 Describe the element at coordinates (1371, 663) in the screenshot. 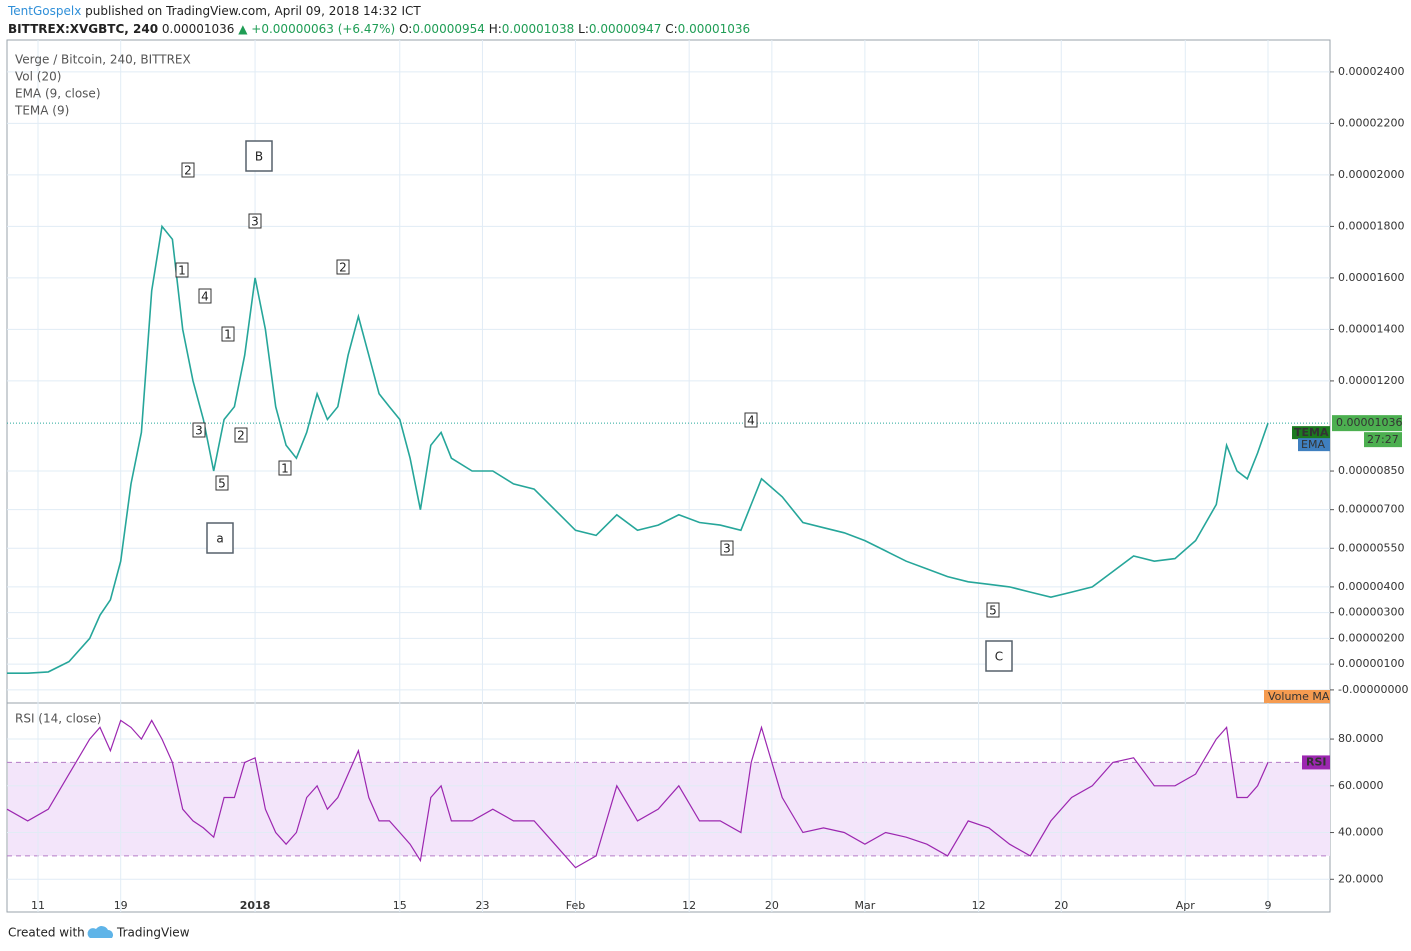

I see `y-tick-label: 0.00000100` at that location.